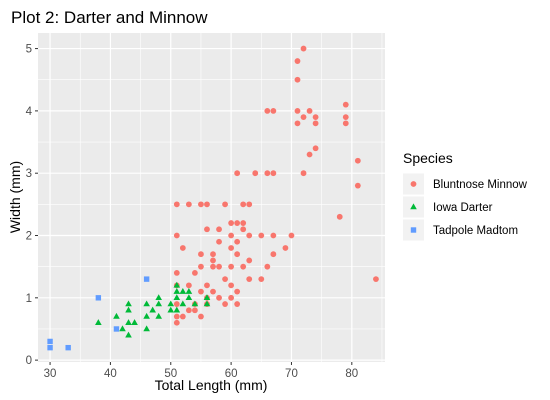 Image resolution: width=550 pixels, height=400 pixels. Describe the element at coordinates (291, 374) in the screenshot. I see `x-tick-label: 70` at that location.